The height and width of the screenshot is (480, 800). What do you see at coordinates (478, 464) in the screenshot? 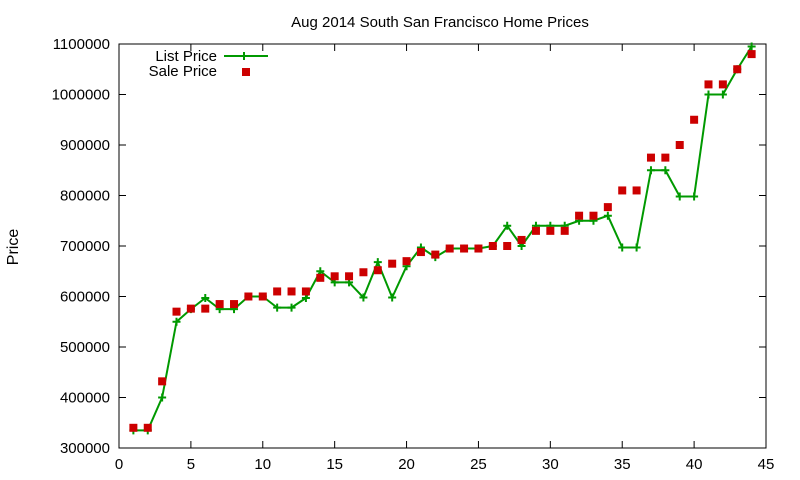
I see `x-tick-label: 25` at bounding box center [478, 464].